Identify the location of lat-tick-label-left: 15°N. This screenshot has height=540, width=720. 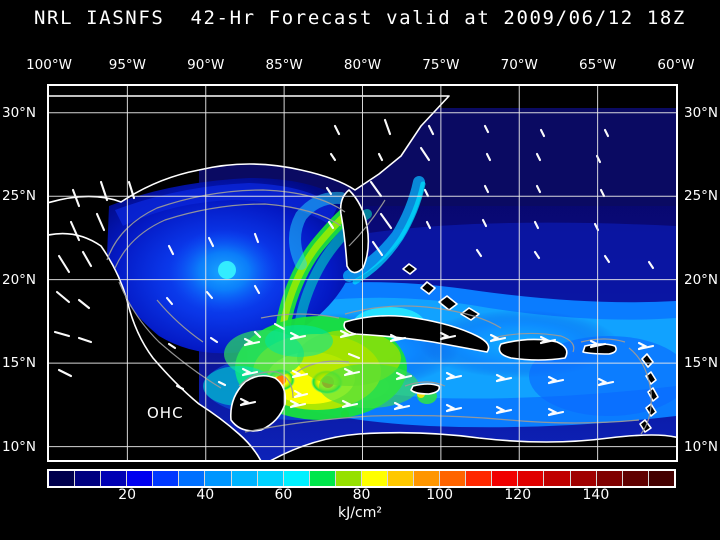
(19, 363).